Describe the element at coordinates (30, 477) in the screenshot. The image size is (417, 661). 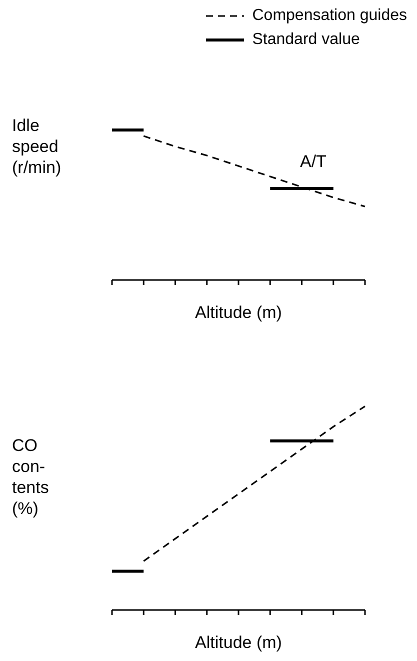
I see `y-axis-title: CO con- tents (%)` at that location.